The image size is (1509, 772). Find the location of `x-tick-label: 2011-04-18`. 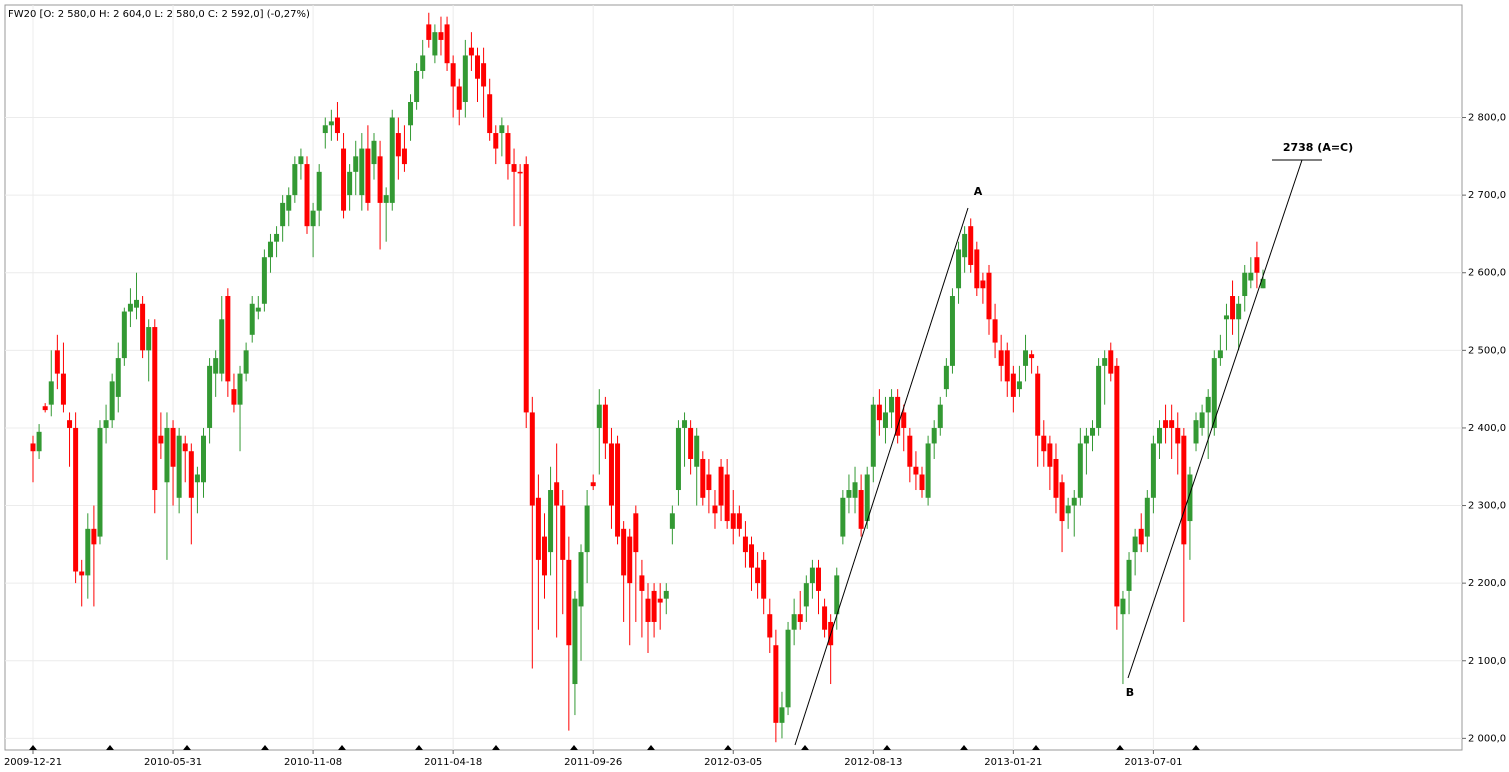

x-tick-label: 2011-04-18 is located at coordinates (453, 762).